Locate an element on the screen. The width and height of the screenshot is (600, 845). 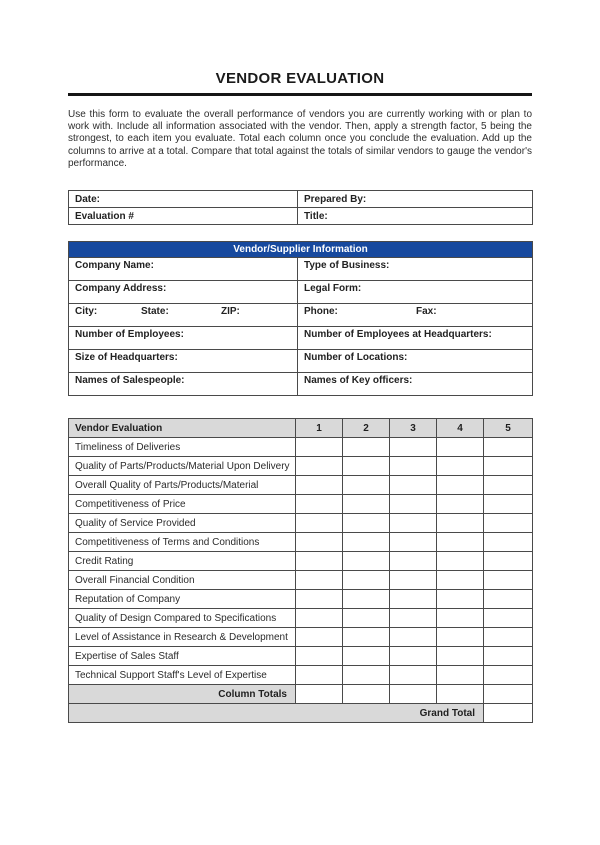
evaluation-item-row: Timeliness of Deliveries is located at coordinates (300, 447).